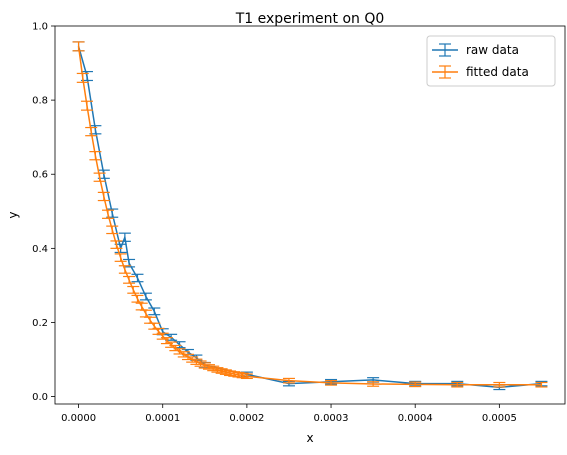  What do you see at coordinates (246, 418) in the screenshot?
I see `x-tick-label: 0.0002` at bounding box center [246, 418].